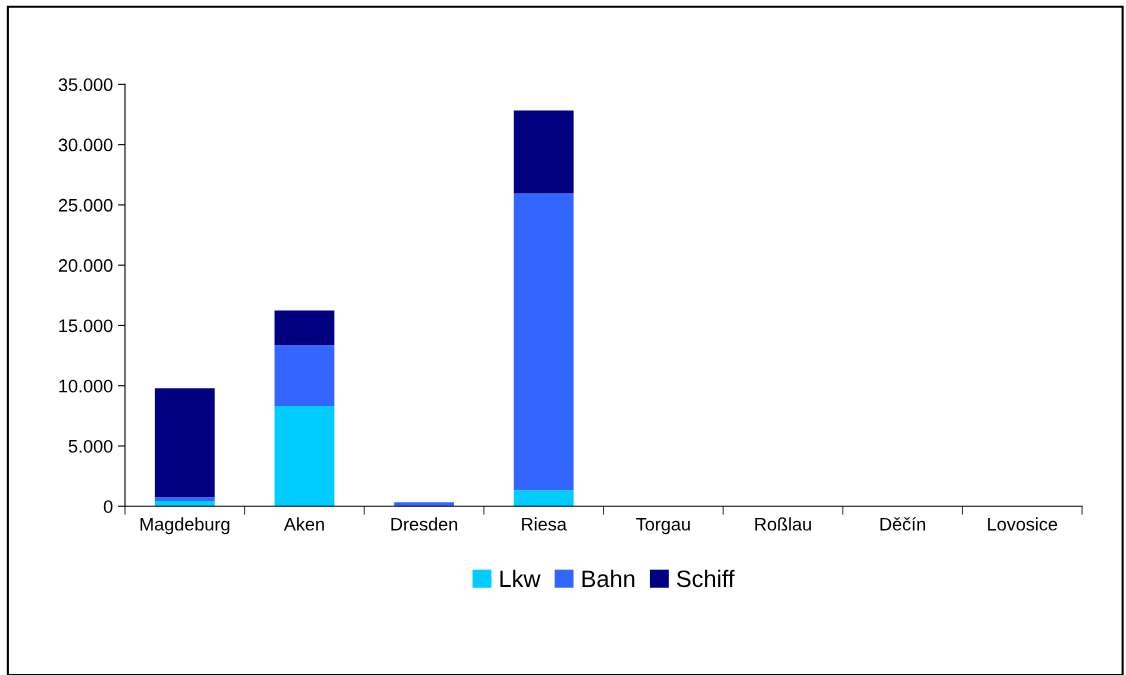 This screenshot has width=1126, height=675. Describe the element at coordinates (705, 578) in the screenshot. I see `legend-label: Schiff` at that location.